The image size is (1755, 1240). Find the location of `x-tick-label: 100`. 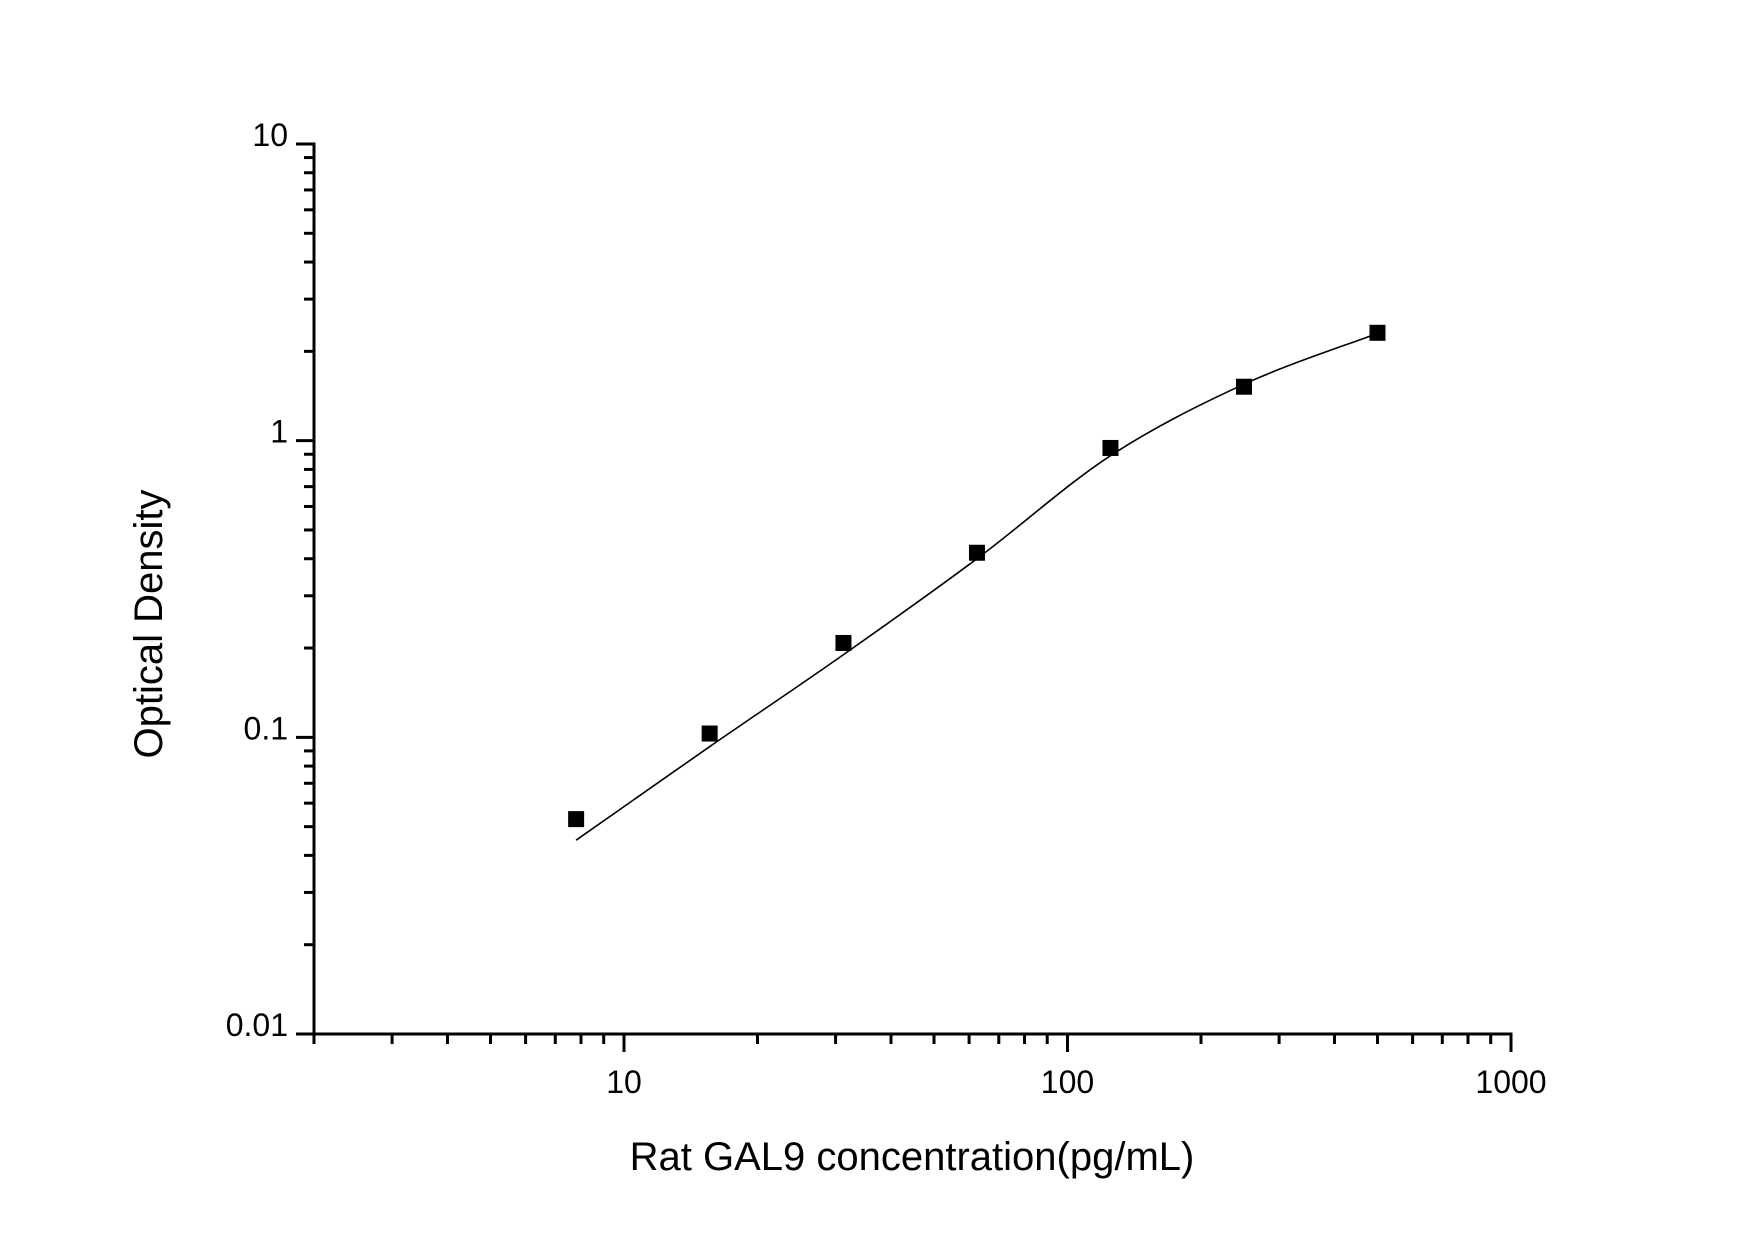

x-tick-label: 100 is located at coordinates (1067, 1082).